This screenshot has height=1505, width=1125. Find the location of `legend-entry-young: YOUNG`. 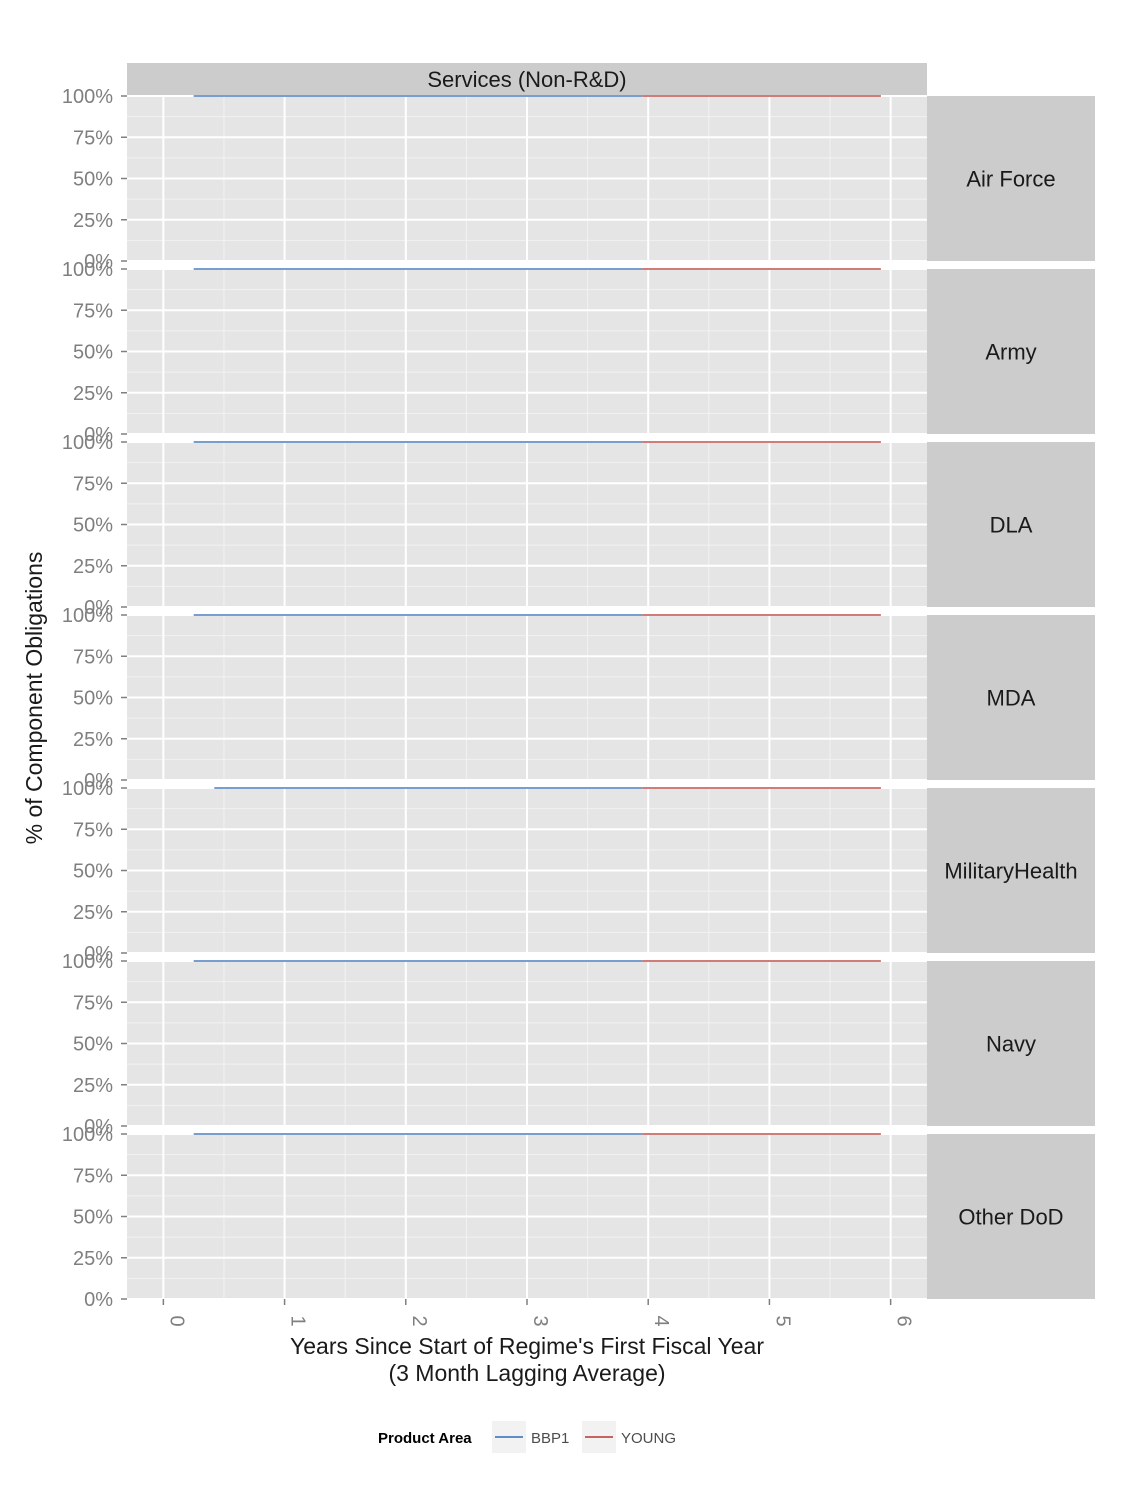

legend-entry-young: YOUNG is located at coordinates (629, 1437).